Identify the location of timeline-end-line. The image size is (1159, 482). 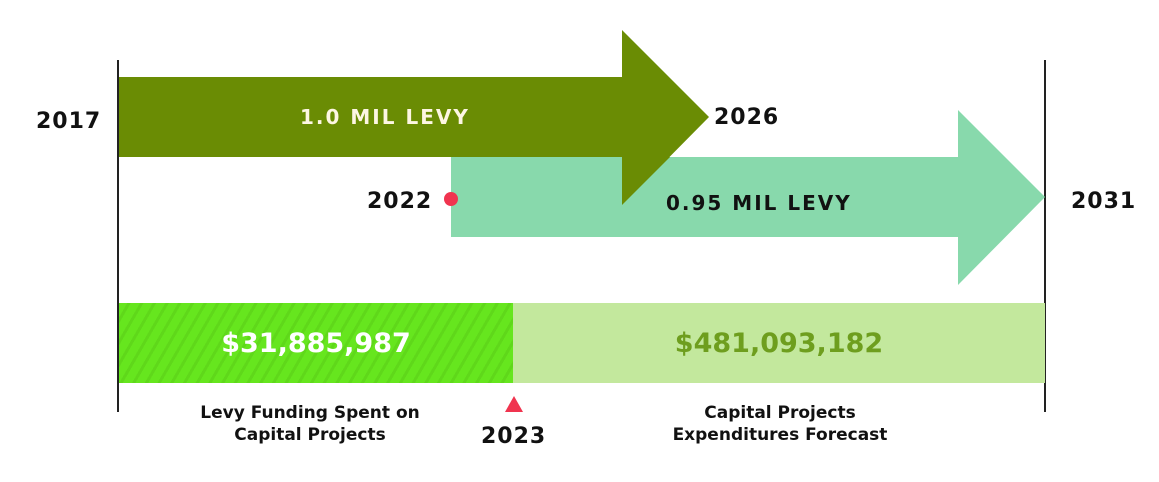
(1045, 236).